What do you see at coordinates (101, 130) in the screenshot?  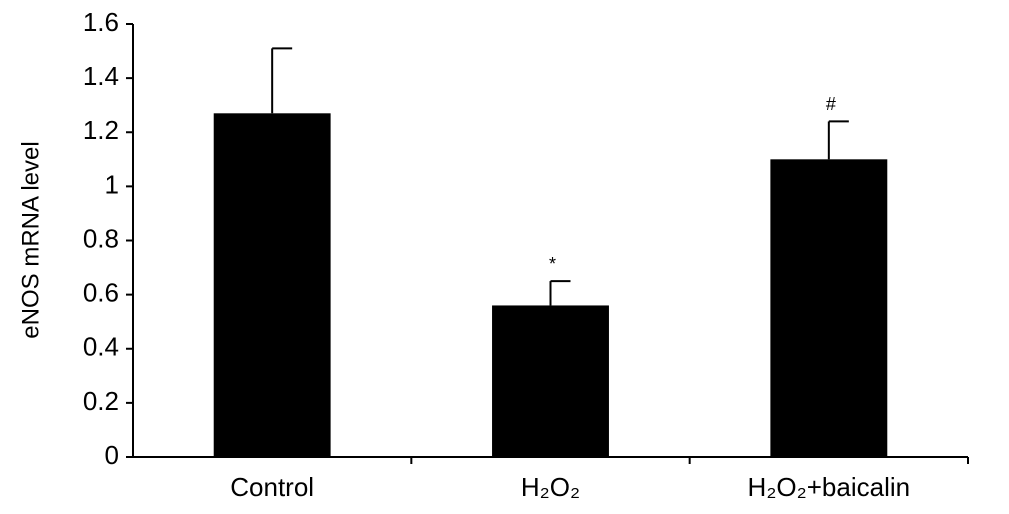 I see `y-tick-label: 1.2` at bounding box center [101, 130].